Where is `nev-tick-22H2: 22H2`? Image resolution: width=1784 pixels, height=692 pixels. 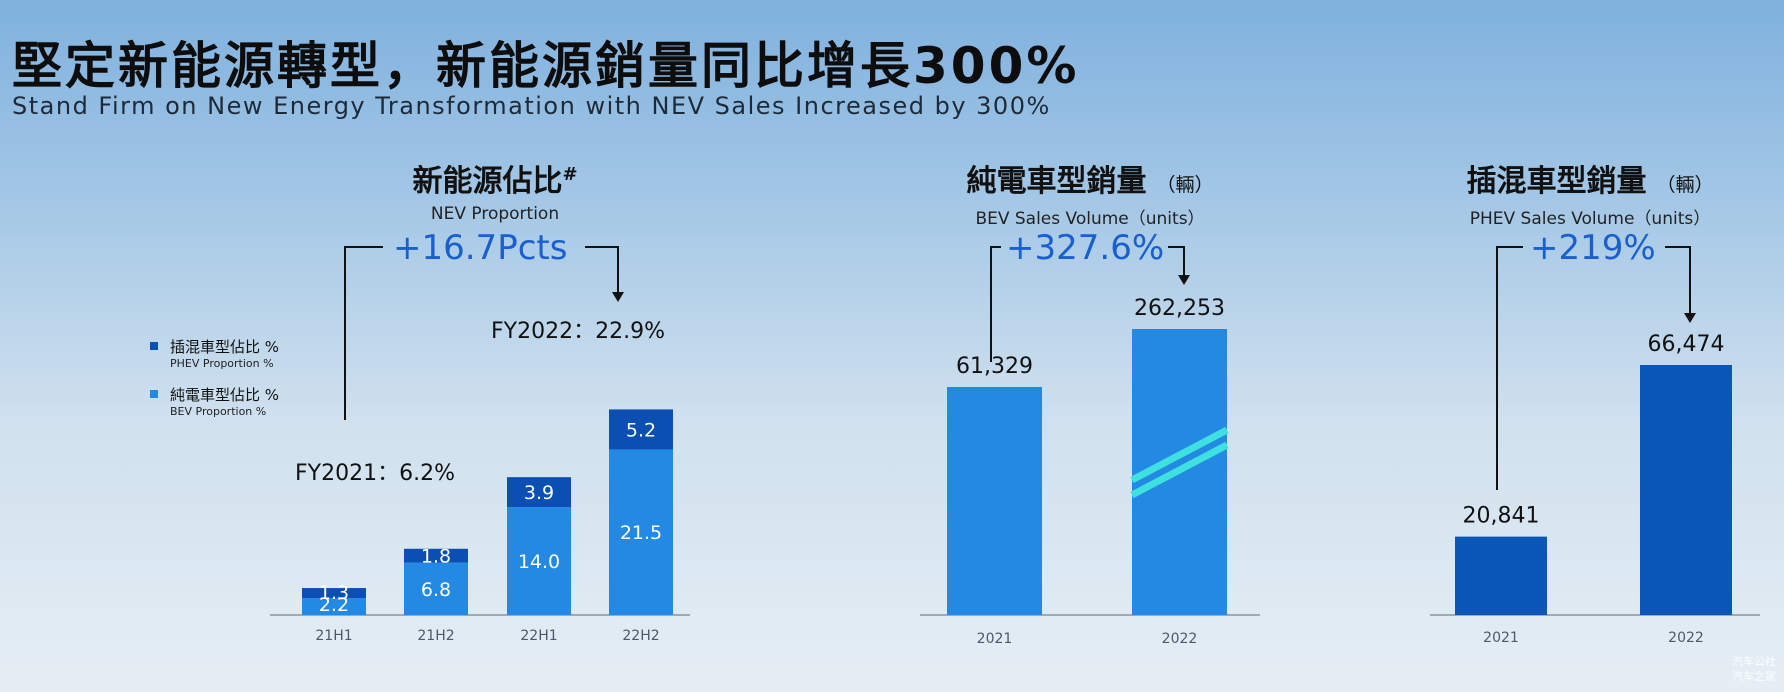
nev-tick-22H2: 22H2 is located at coordinates (640, 636).